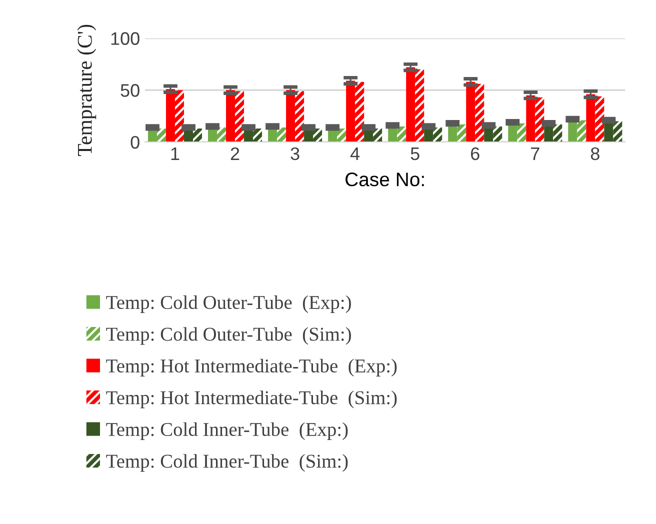  I want to click on legend-label: Temp: Cold Inner-Tube (Sim:), so click(227, 463).